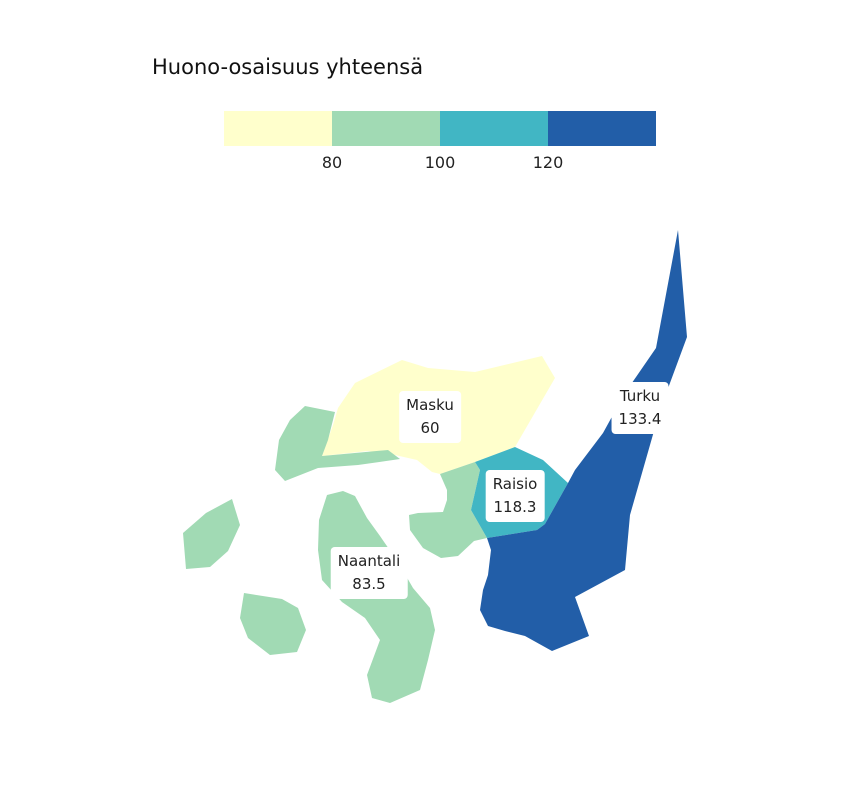  I want to click on region-label-turku: Turku 133.4, so click(640, 408).